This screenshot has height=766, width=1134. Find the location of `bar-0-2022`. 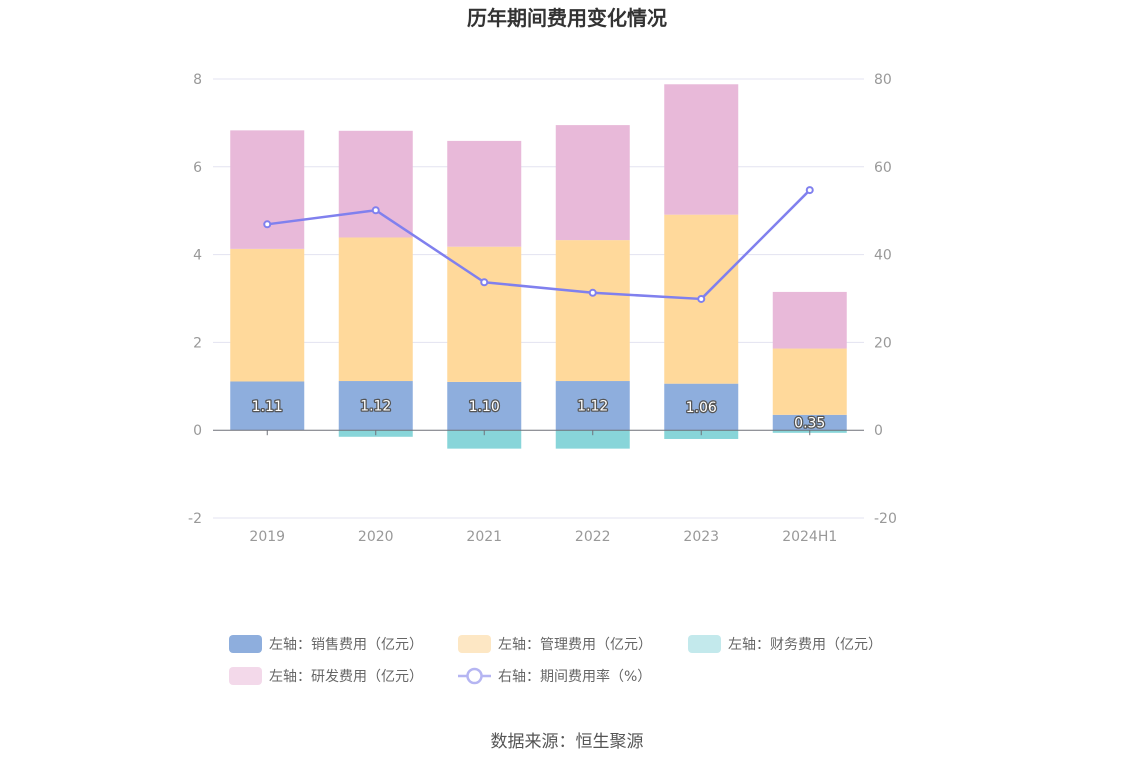

bar-0-2022 is located at coordinates (592, 406).